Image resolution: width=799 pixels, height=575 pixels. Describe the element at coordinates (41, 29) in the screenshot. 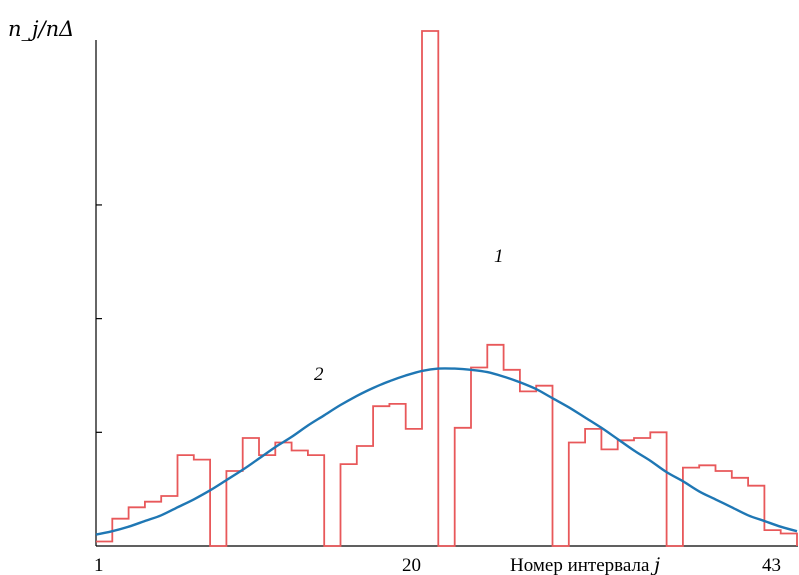

I see `y-axis-label: n_j/nΔ` at that location.